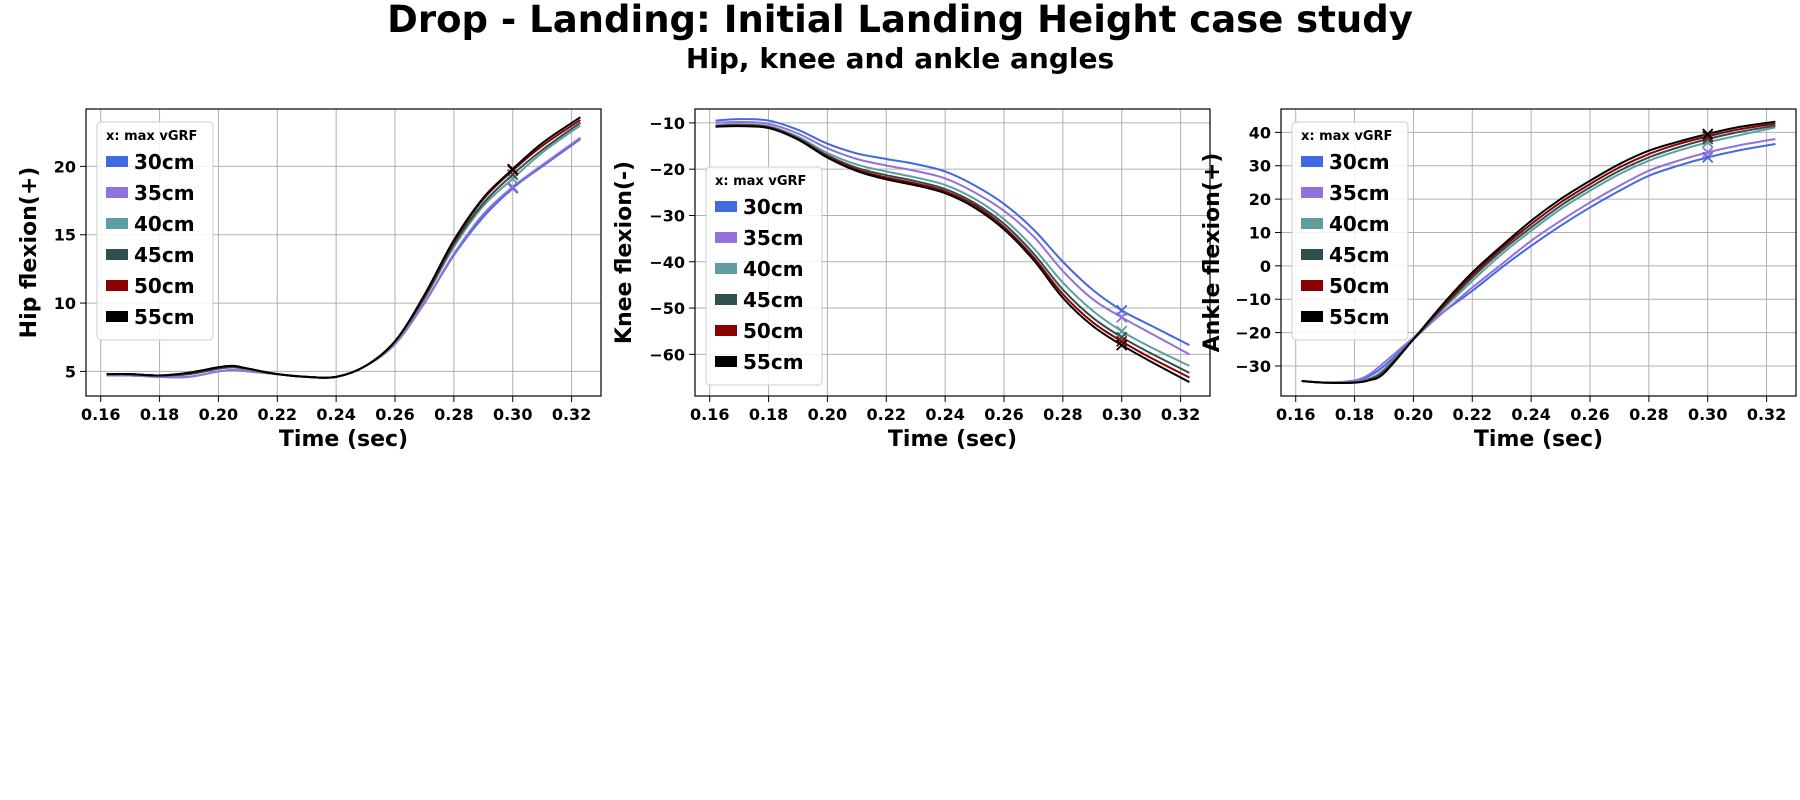 The image size is (1800, 800). What do you see at coordinates (667, 123) in the screenshot?
I see `y-tick-label: −10` at bounding box center [667, 123].